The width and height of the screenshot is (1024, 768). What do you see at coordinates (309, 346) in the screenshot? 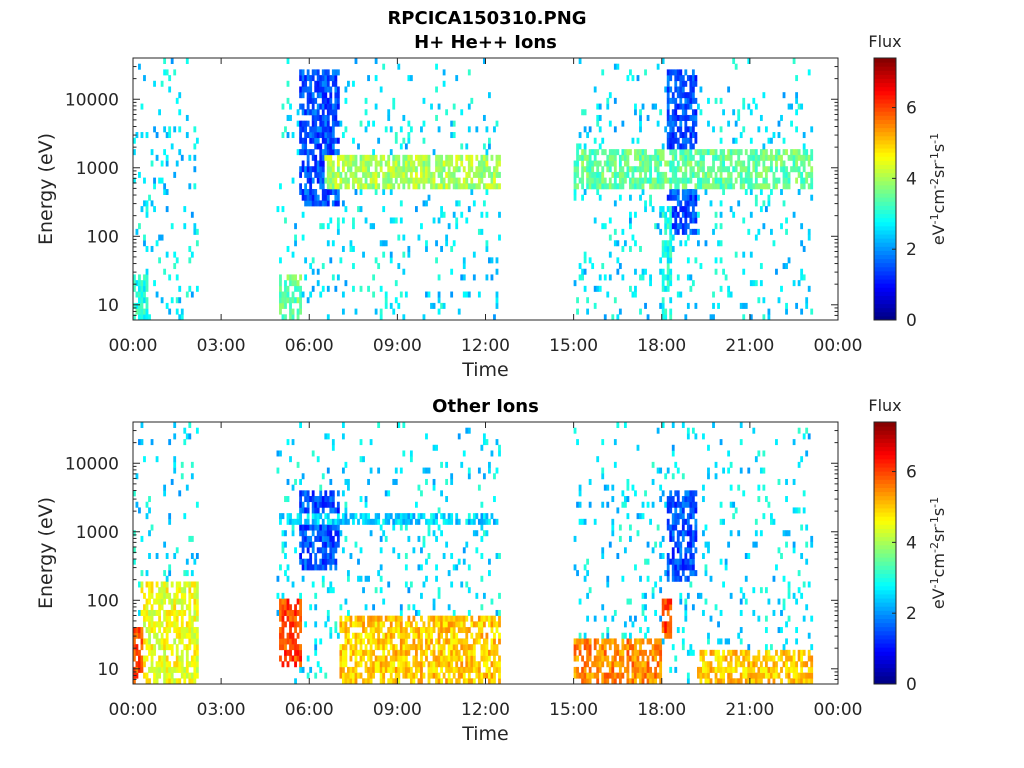
I see `x-tick-label: 06:00` at bounding box center [309, 346].